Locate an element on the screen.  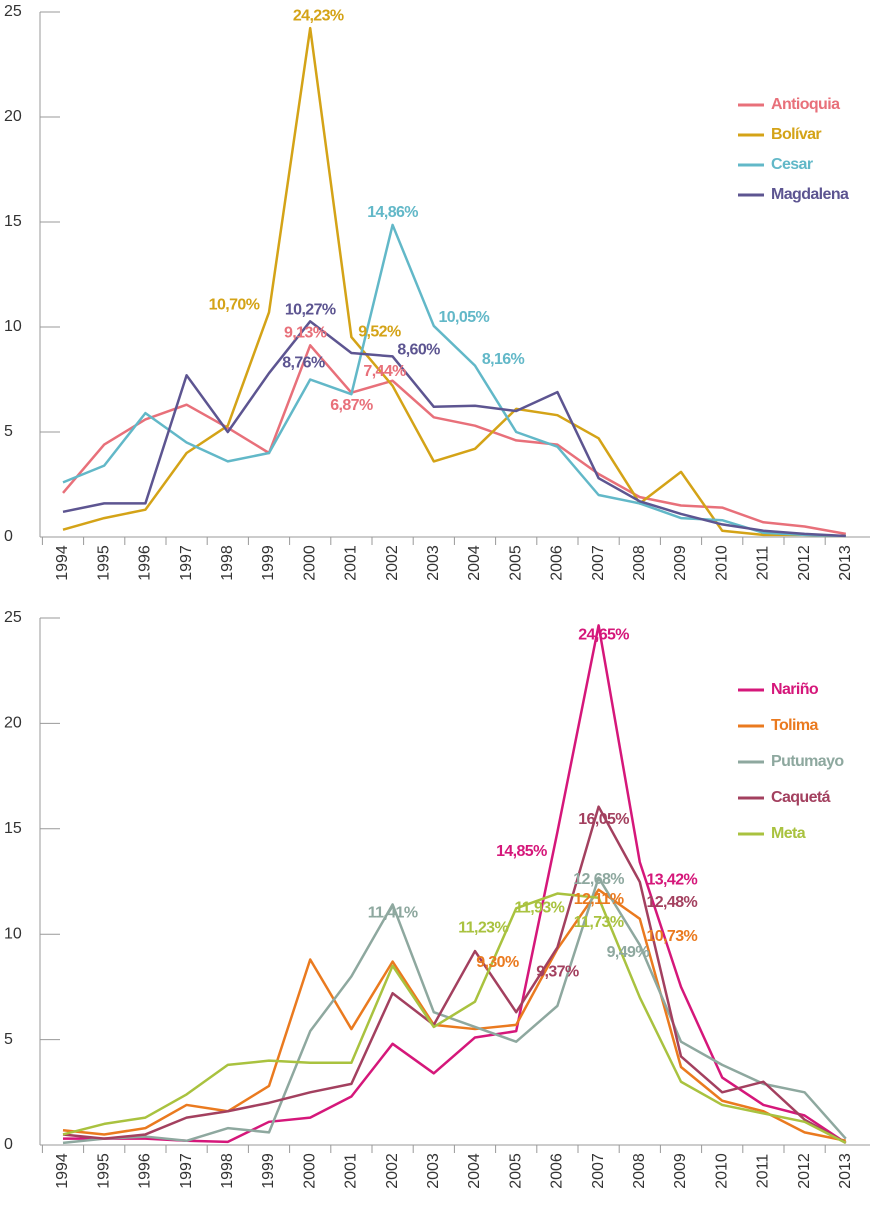
legend-label: Caquetá is located at coordinates (801, 797).